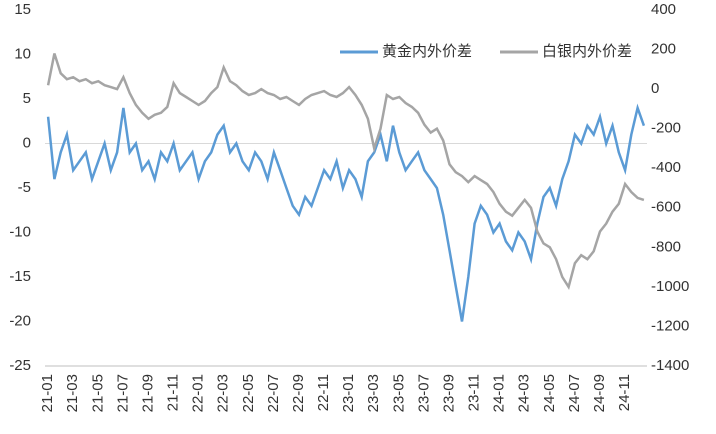 The width and height of the screenshot is (716, 434). What do you see at coordinates (20, 276) in the screenshot?
I see `y-tick-label: -15` at bounding box center [20, 276].